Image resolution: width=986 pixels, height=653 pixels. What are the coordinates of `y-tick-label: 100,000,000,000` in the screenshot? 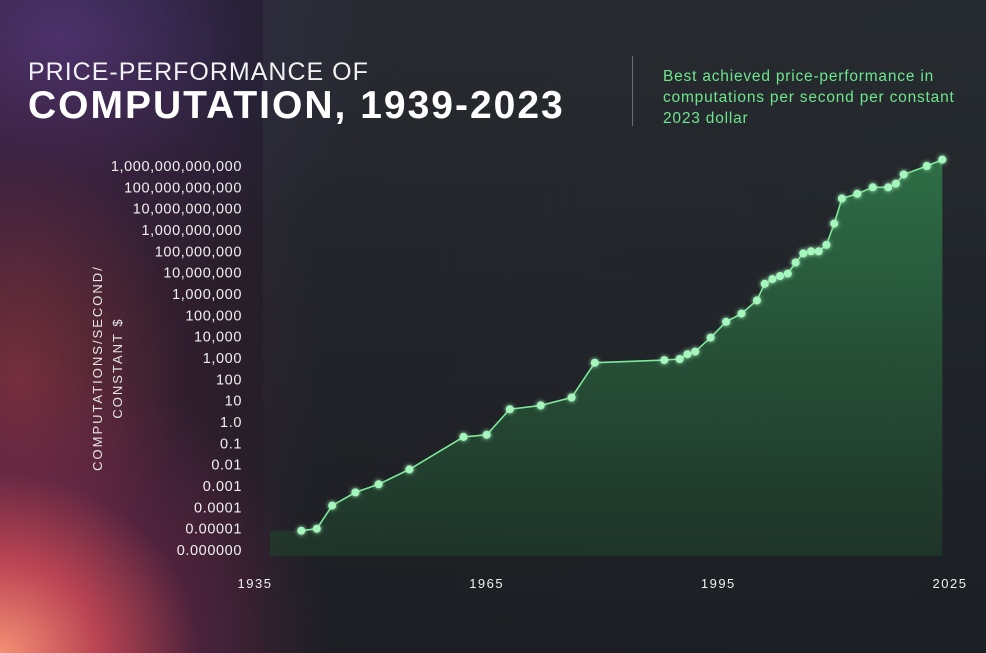 It's located at (183, 188).